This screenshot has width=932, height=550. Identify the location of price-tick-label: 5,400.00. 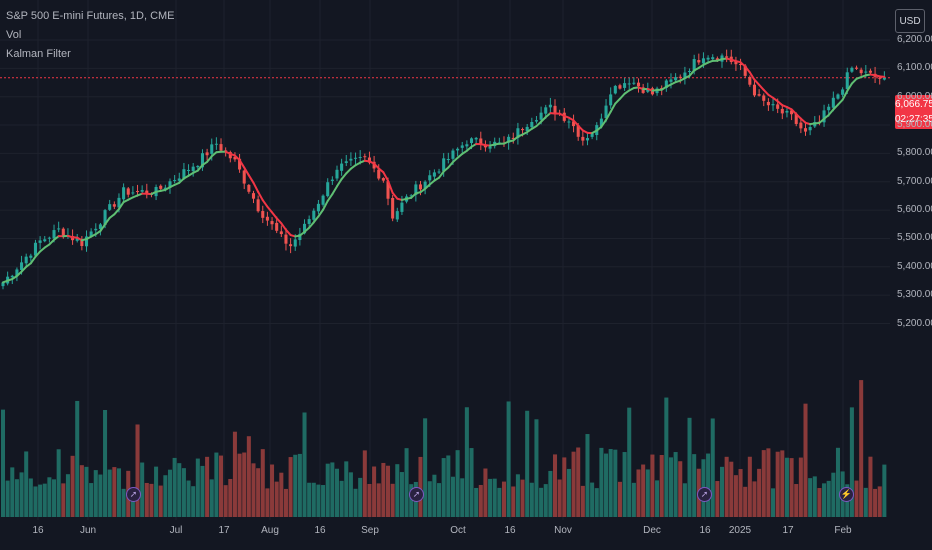
(914, 266).